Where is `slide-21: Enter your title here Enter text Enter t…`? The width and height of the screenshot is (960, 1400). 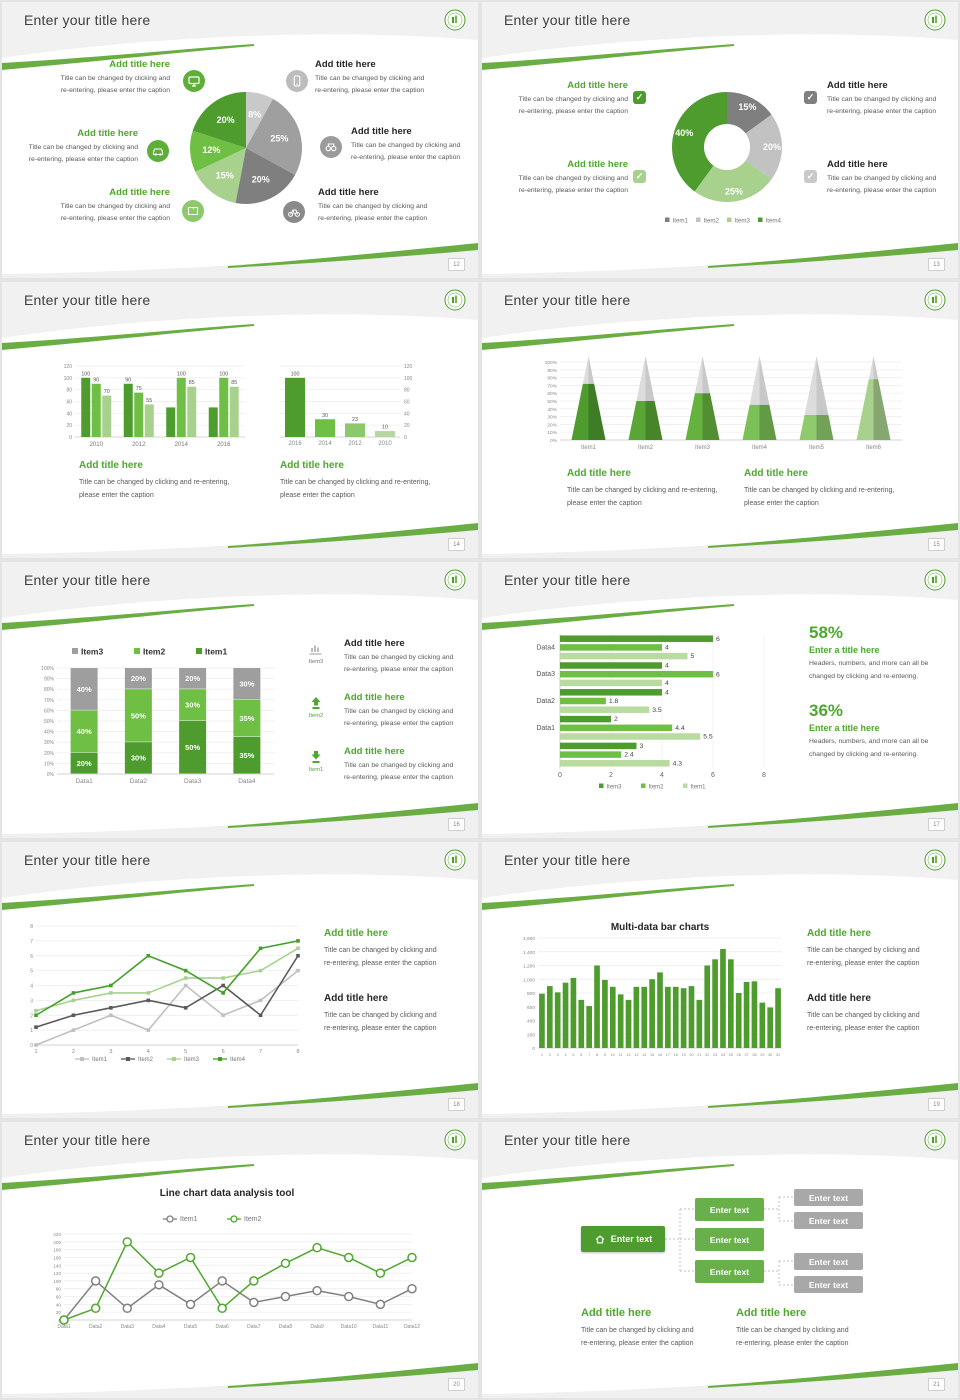
slide-21: Enter your title here Enter text Enter t… is located at coordinates (720, 1260).